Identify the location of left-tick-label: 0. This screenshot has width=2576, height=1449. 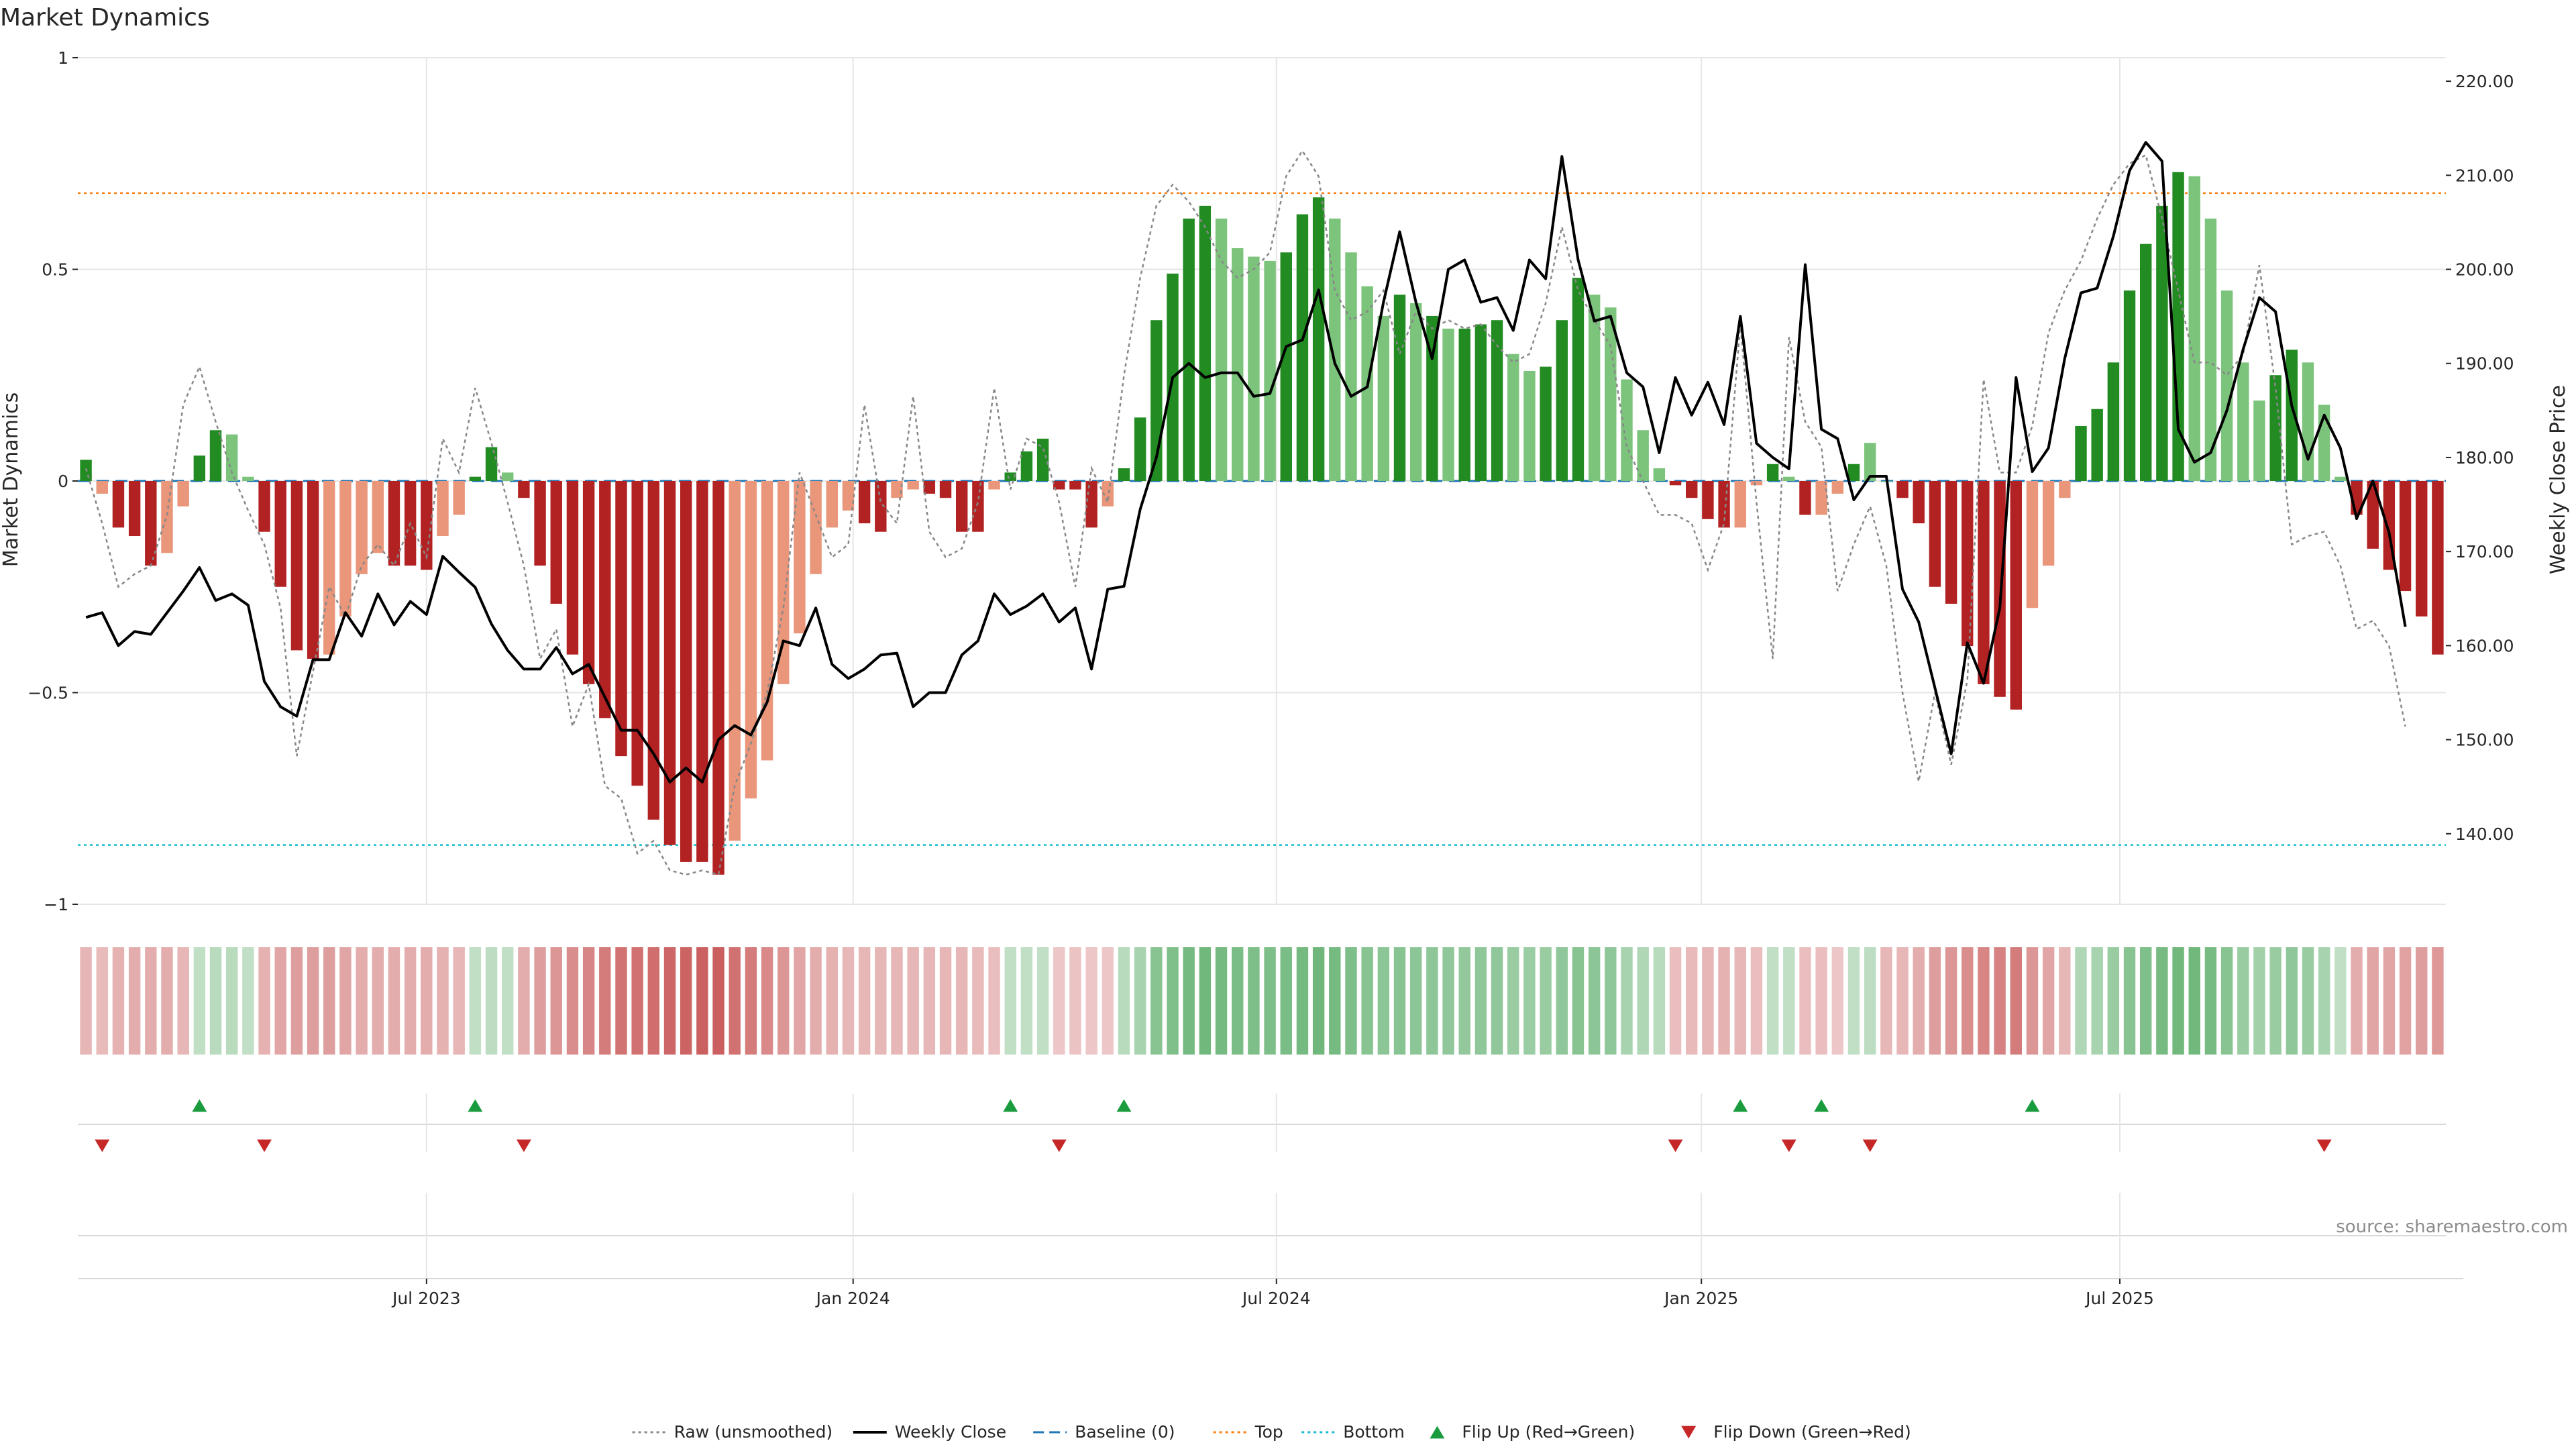
(63, 481).